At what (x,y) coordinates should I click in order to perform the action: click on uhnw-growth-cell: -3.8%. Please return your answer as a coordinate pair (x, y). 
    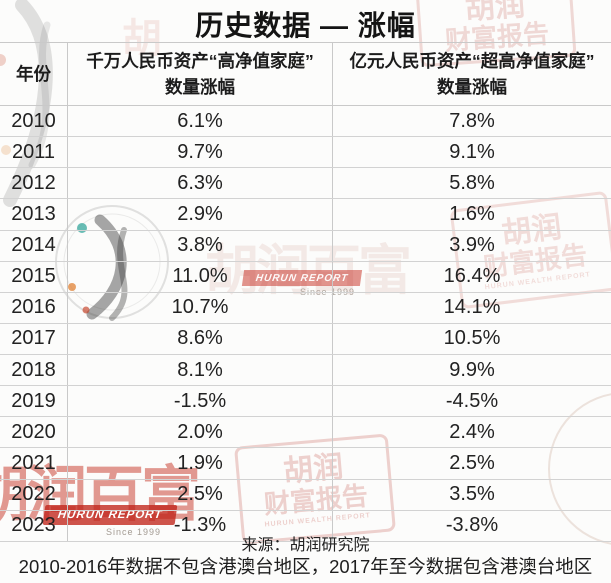
    Looking at the image, I should click on (472, 525).